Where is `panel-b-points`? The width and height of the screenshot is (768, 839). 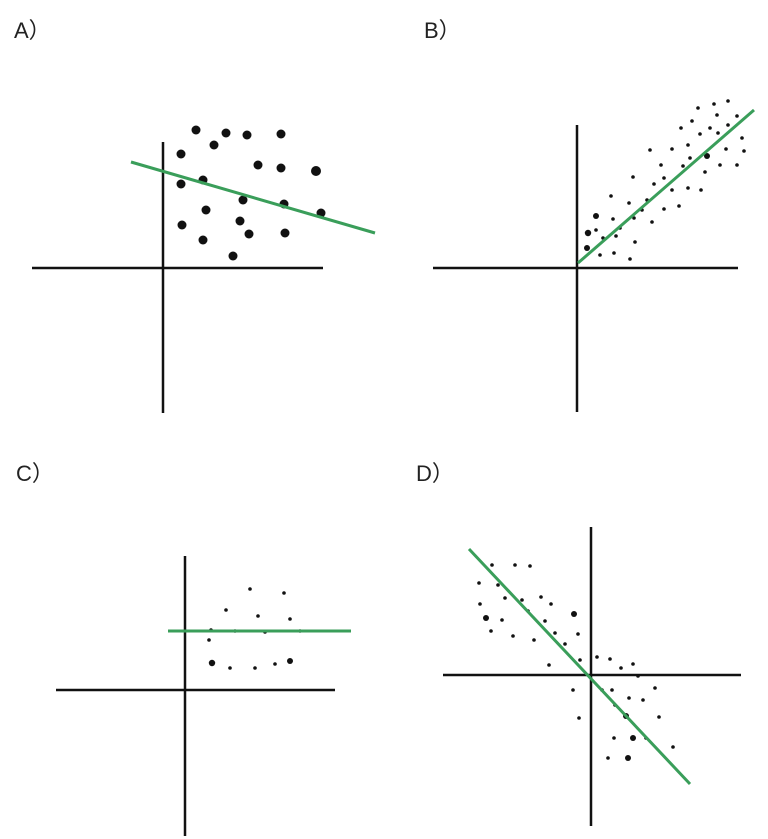
panel-b-points is located at coordinates (665, 180).